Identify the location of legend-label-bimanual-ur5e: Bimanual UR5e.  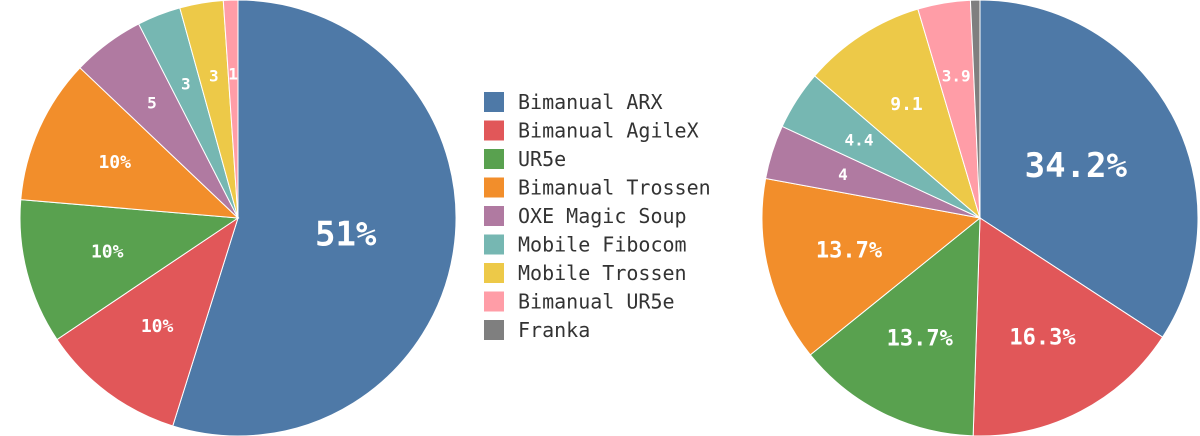
(596, 302).